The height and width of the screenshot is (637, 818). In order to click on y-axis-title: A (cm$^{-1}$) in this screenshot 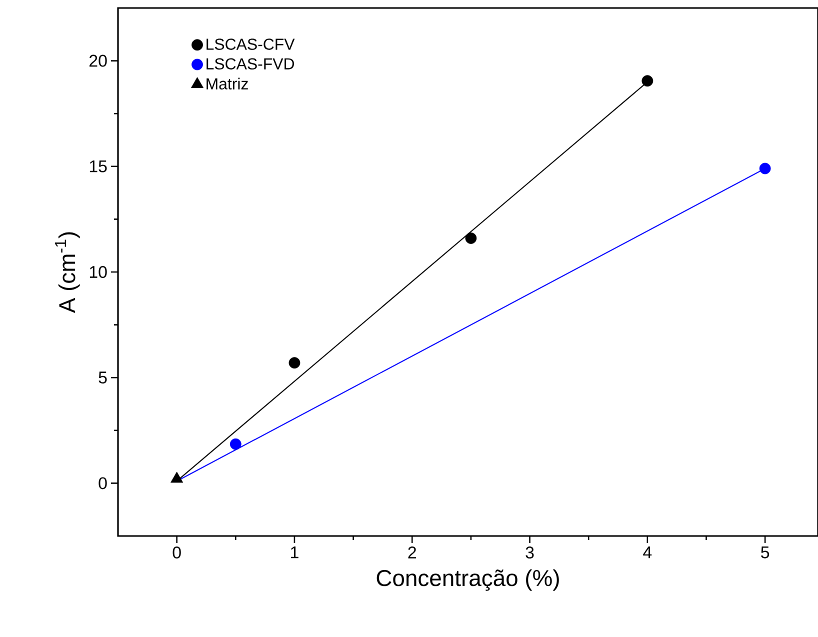, I will do `click(67, 273)`.